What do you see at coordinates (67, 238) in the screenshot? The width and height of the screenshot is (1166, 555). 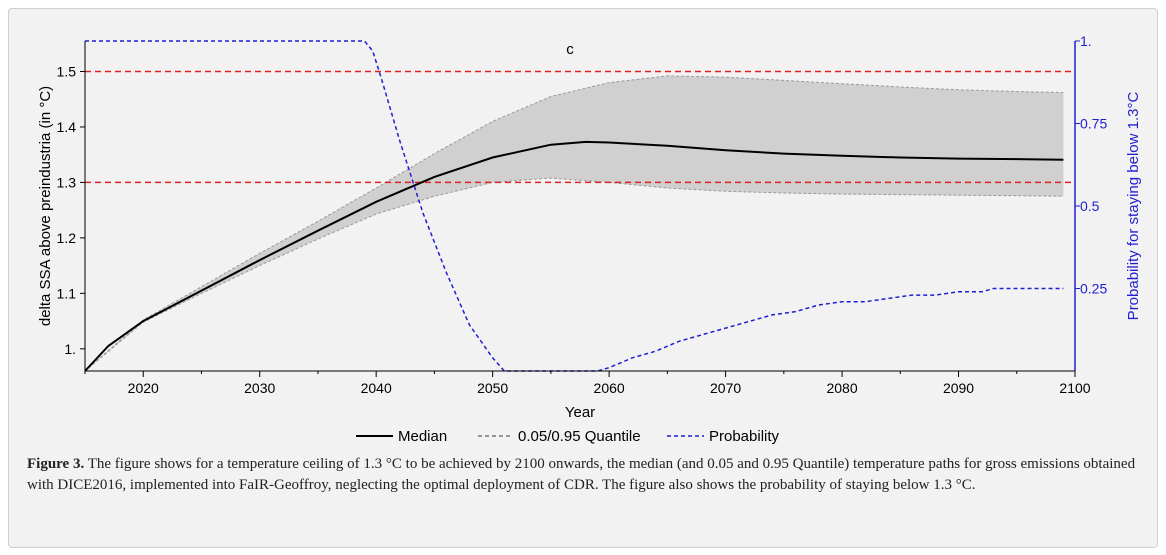 I see `y-tick-label: 1.2` at bounding box center [67, 238].